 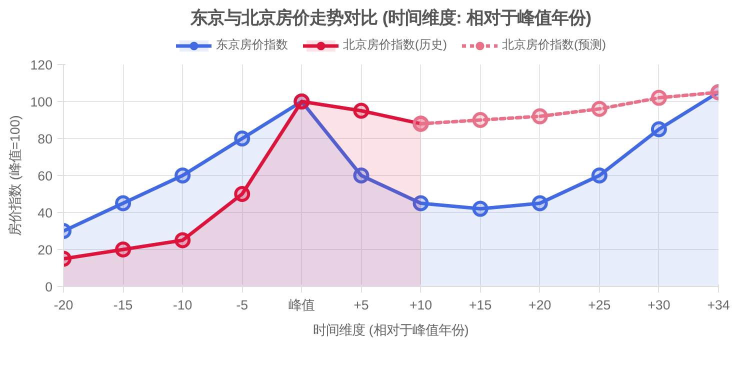 I want to click on y-tick-label: 40, so click(x=45, y=213).